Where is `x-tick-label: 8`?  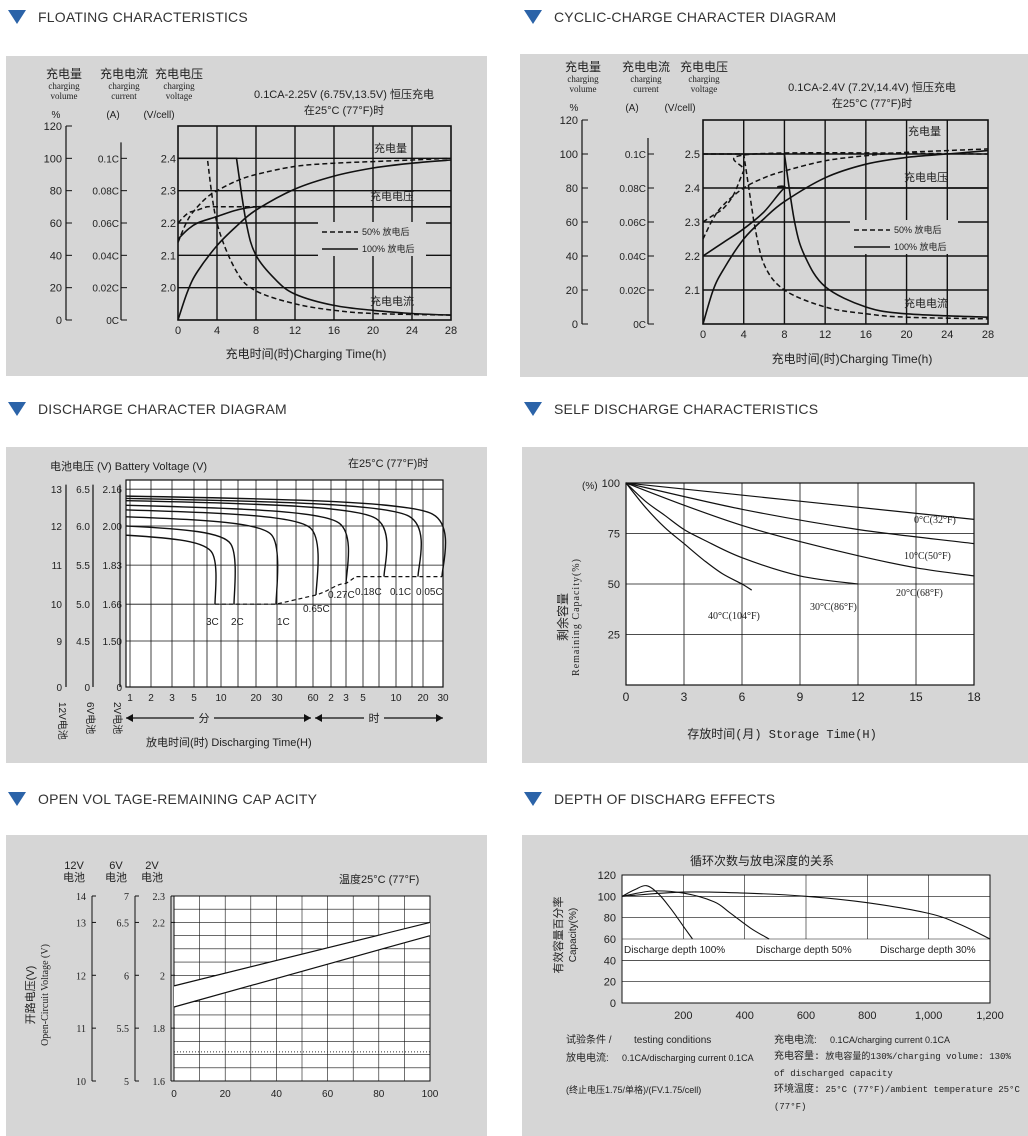 x-tick-label: 8 is located at coordinates (256, 331).